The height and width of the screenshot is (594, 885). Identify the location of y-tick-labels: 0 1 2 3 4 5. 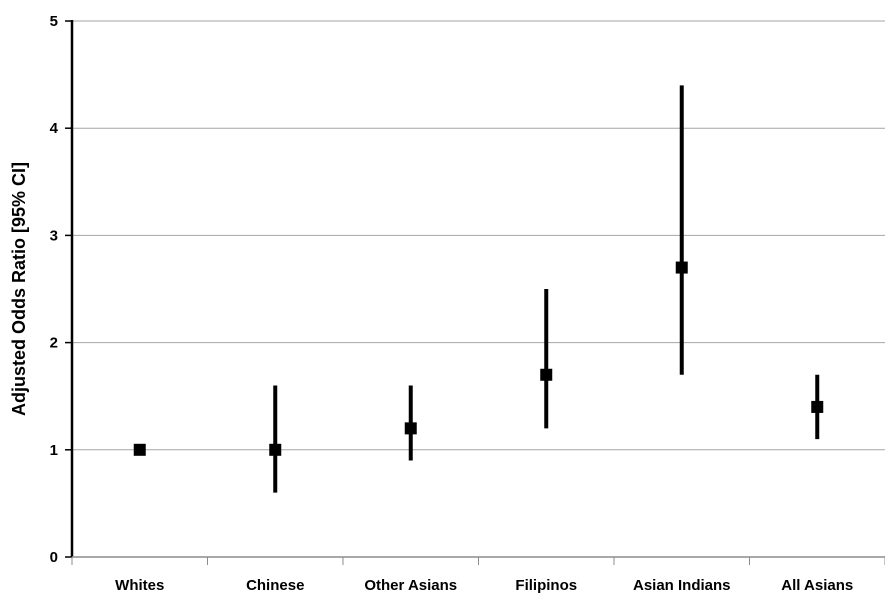
(54, 289).